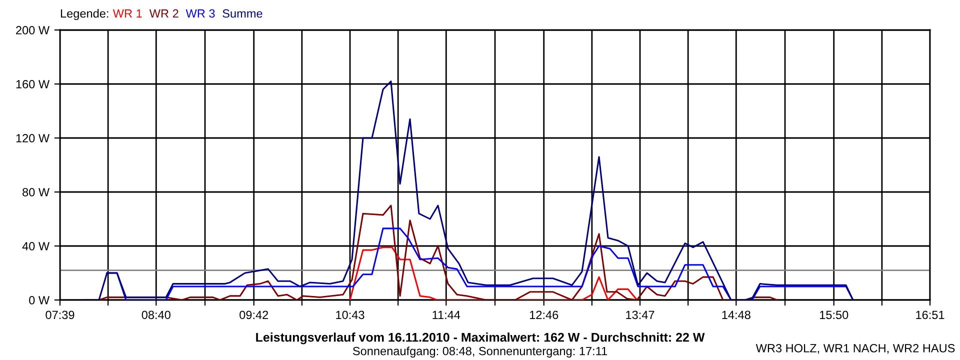 This screenshot has height=360, width=960. What do you see at coordinates (33, 30) in the screenshot?
I see `y-tick-label: 200 W` at bounding box center [33, 30].